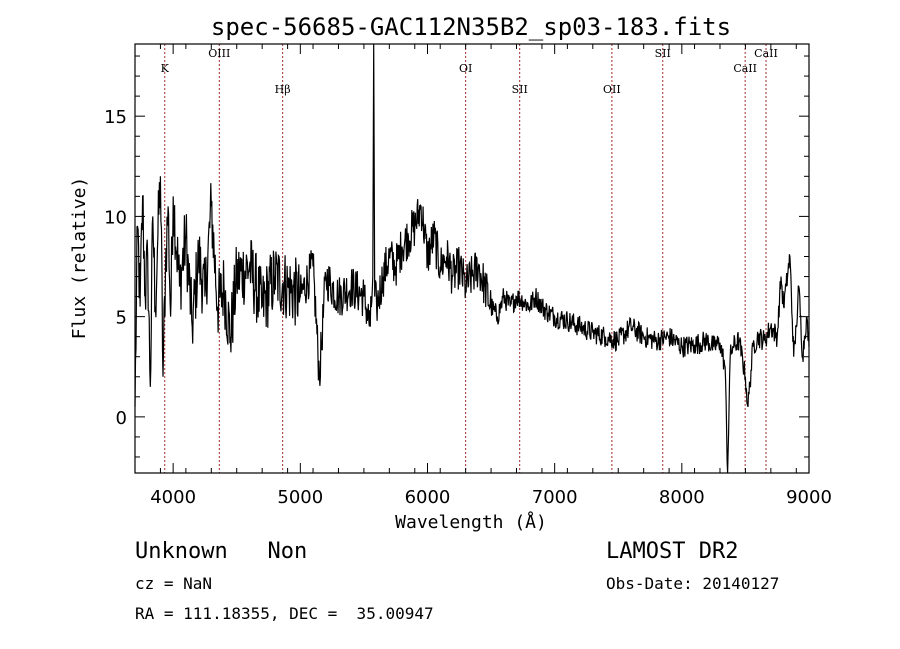 This screenshot has width=900, height=649. I want to click on line-marker-label: OII, so click(612, 89).